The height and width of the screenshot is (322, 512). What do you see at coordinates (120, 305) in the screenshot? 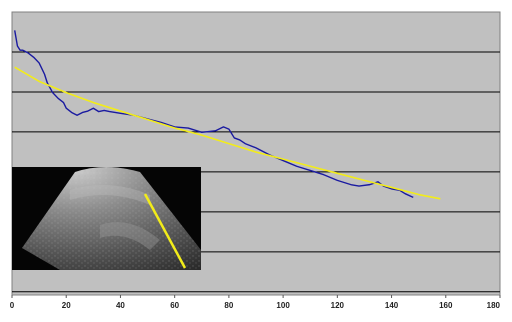
I see `x-tick-label: 40` at bounding box center [120, 305].